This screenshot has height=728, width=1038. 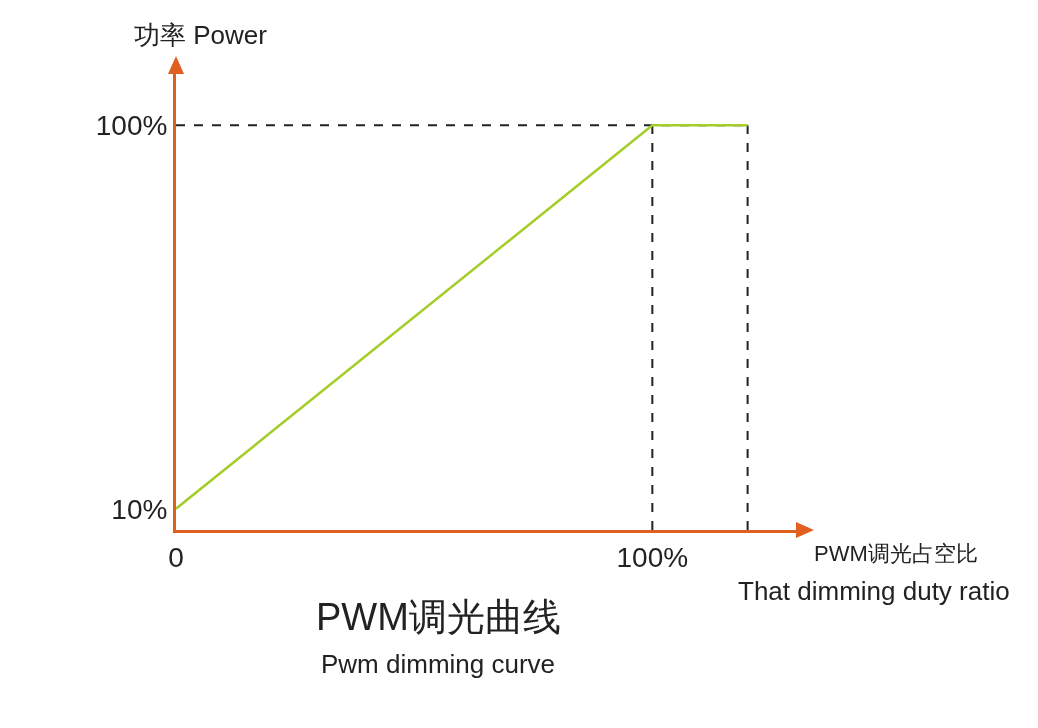 I want to click on x-tick-label: 0, so click(x=176, y=557).